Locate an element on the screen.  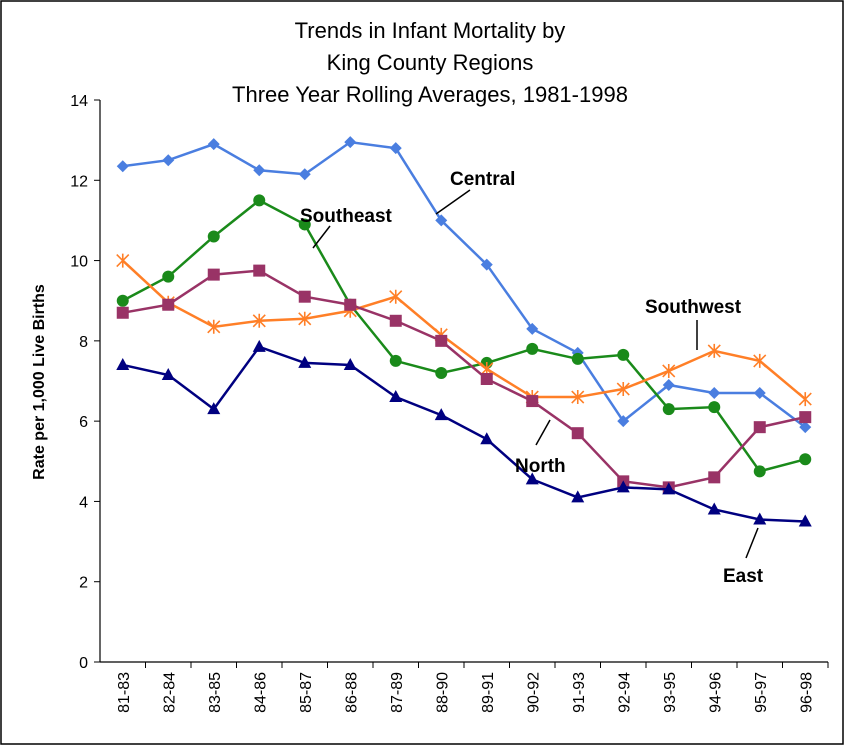
y-tick-label: 12 is located at coordinates (79, 181).